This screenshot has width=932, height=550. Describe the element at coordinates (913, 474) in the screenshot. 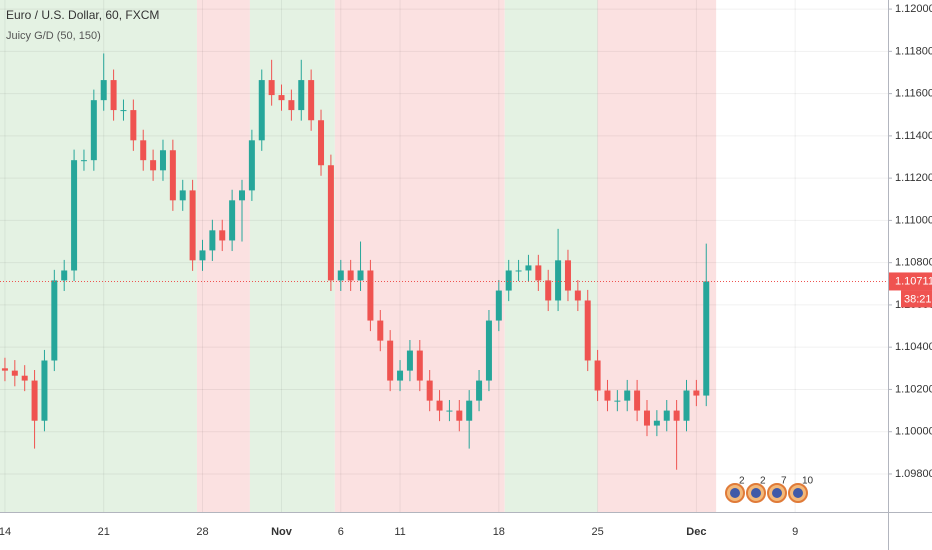

I see `y-tick-label: 1.09800` at that location.